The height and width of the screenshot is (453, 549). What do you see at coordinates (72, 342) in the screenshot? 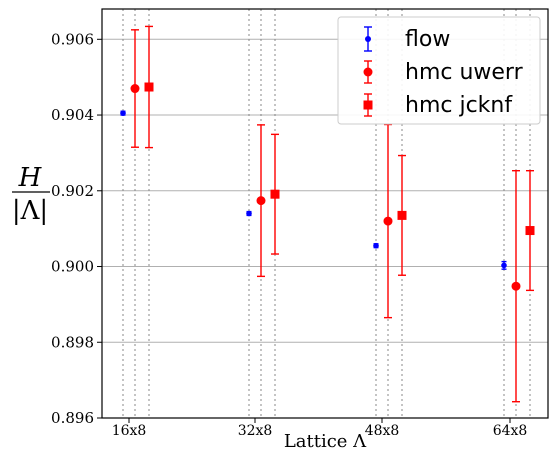
I see `y-tick-label: 0.898` at bounding box center [72, 342].